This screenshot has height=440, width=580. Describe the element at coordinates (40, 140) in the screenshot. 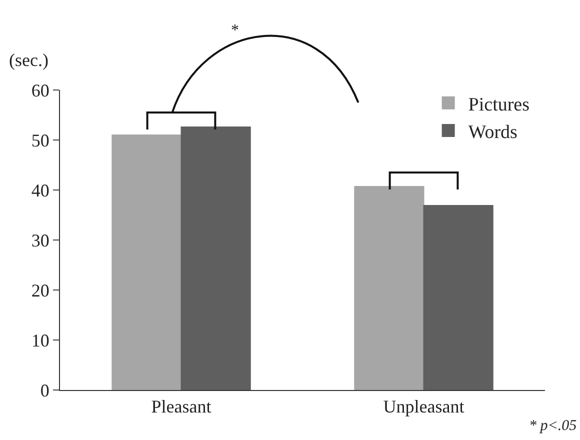

I see `y-tick-label: 50` at that location.